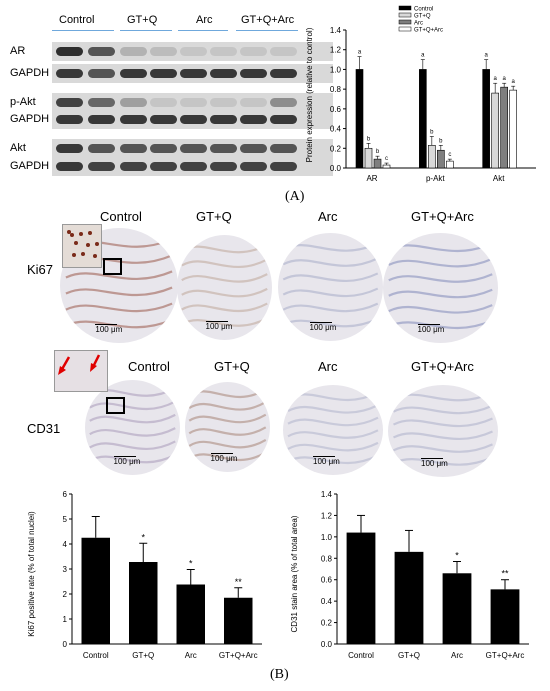 This screenshot has width=550, height=691. Describe the element at coordinates (112, 266) in the screenshot. I see `zoom-region-box` at that location.